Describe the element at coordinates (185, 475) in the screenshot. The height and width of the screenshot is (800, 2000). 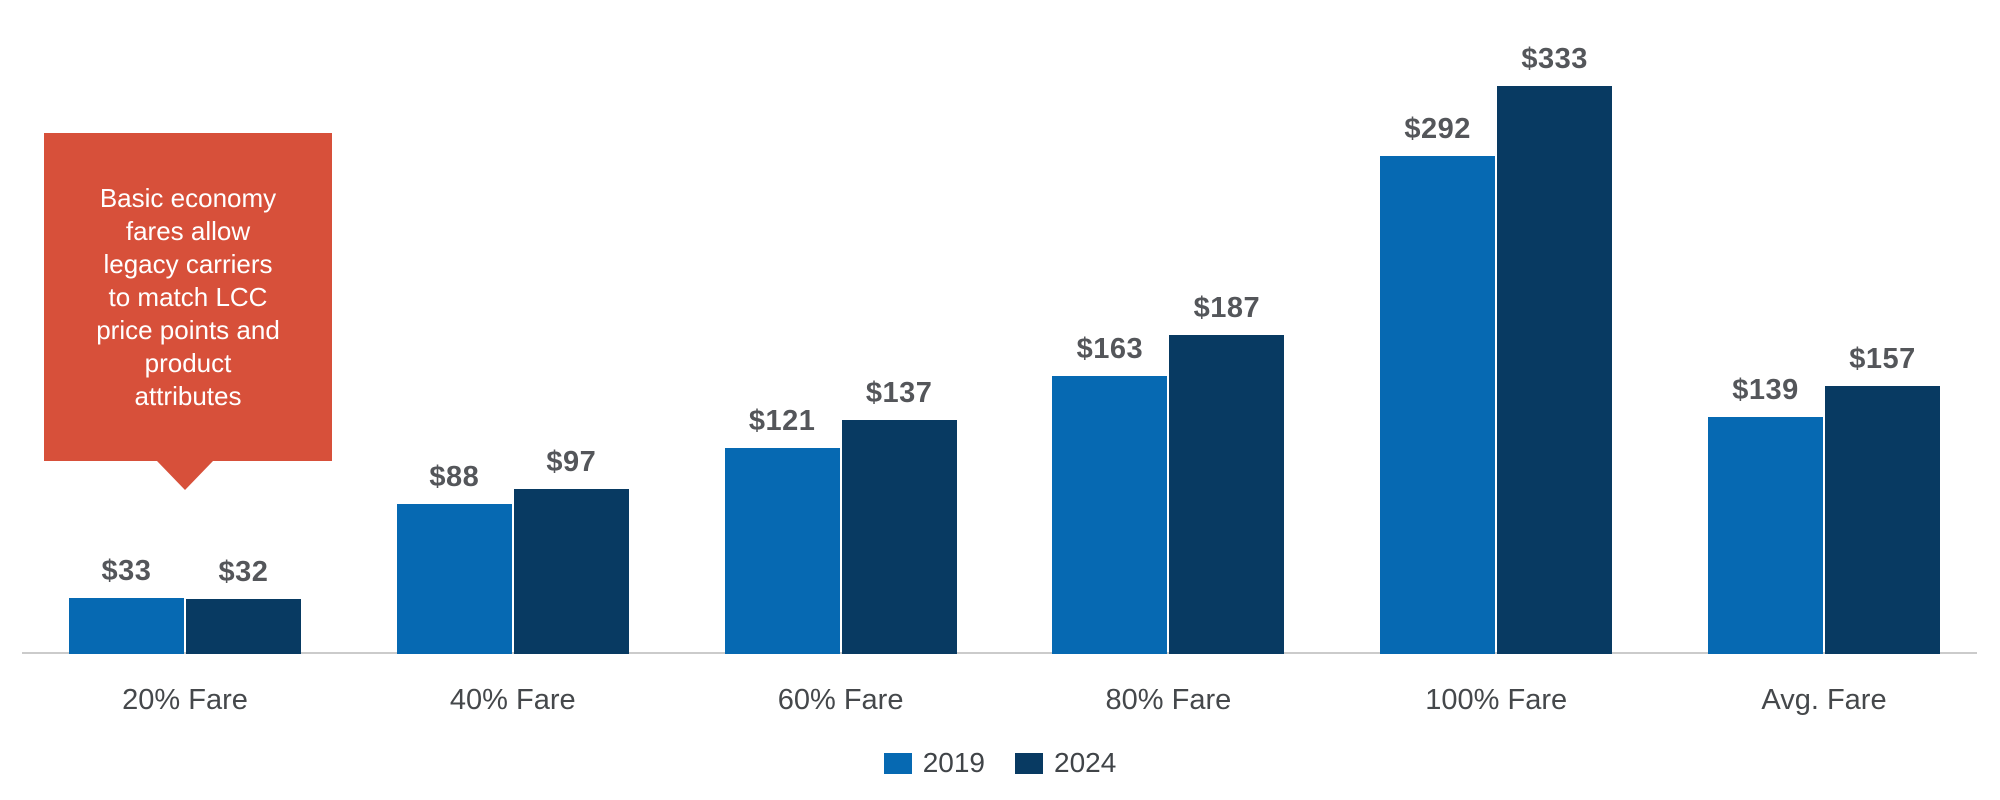
I see `callout-arrow-down-icon` at that location.